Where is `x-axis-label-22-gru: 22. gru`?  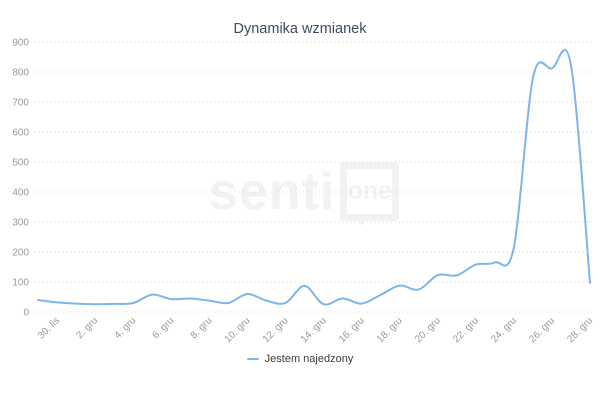 x-axis-label-22-gru: 22. gru is located at coordinates (466, 330).